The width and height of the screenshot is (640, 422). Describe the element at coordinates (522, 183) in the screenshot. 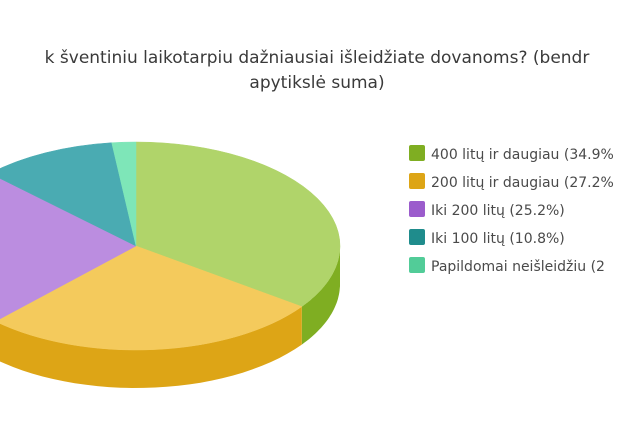

I see `legend-label-1: 200 litų ir daugiau (27.2%` at that location.